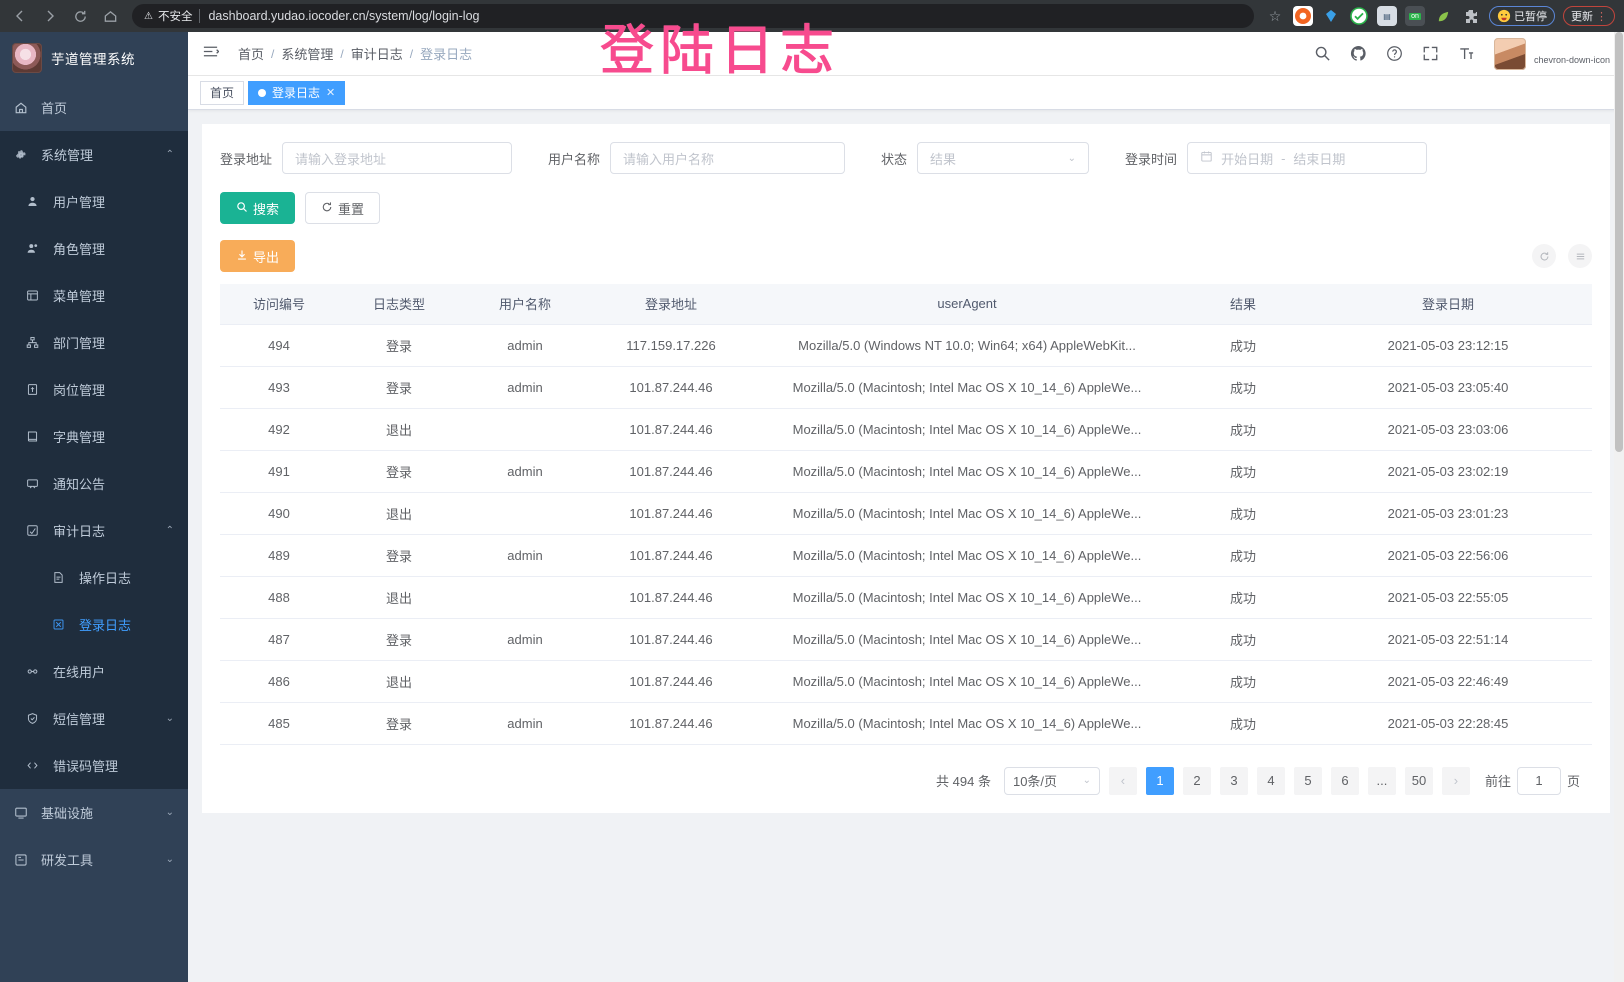  I want to click on chevron-down-icon: chevron-down-icon, so click(1571, 59).